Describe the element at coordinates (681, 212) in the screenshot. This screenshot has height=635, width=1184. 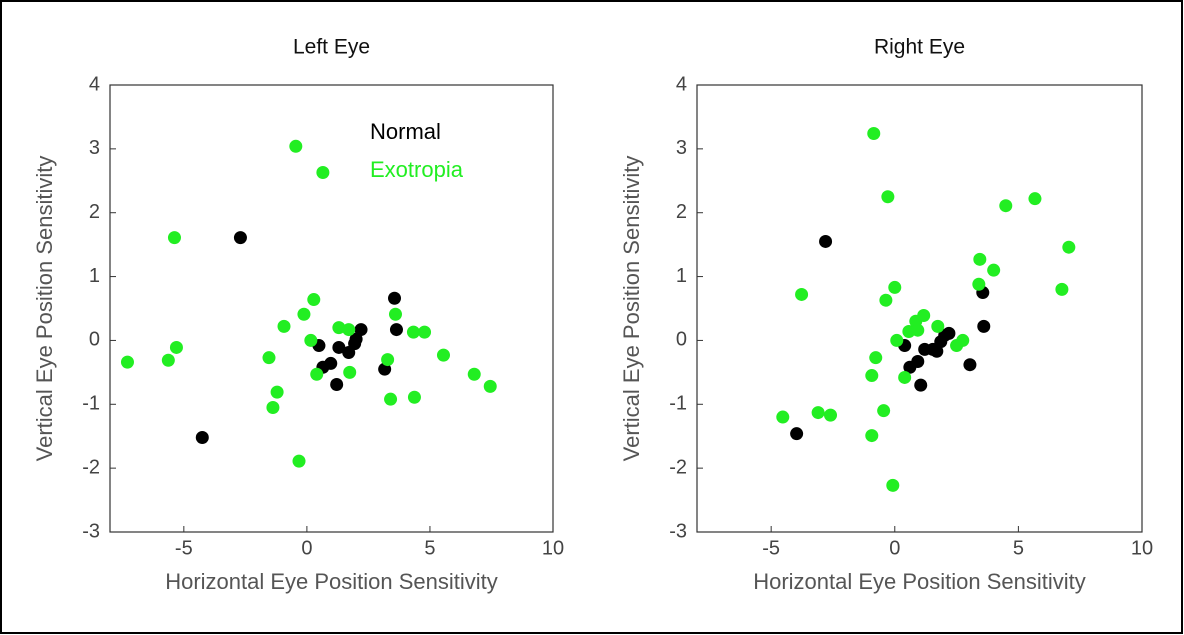
I see `y-tick-label: 2` at that location.